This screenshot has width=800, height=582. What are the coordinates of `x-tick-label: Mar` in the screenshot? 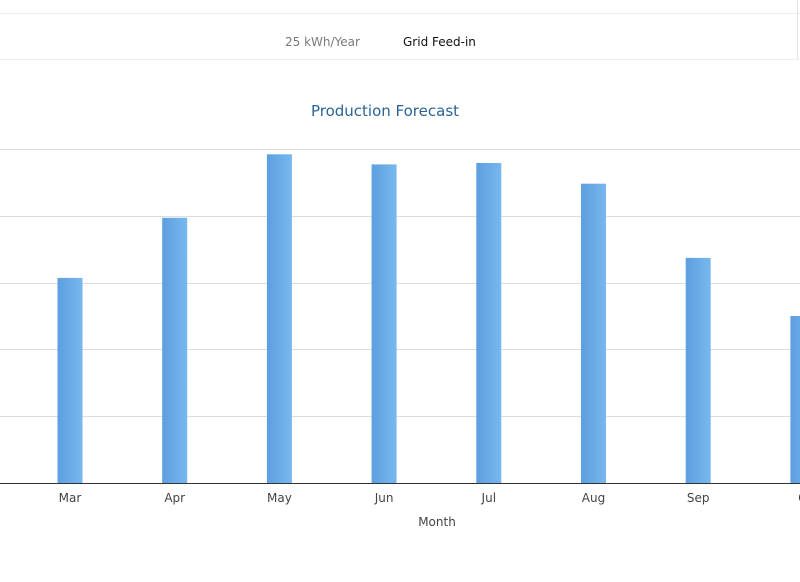 It's located at (70, 498).